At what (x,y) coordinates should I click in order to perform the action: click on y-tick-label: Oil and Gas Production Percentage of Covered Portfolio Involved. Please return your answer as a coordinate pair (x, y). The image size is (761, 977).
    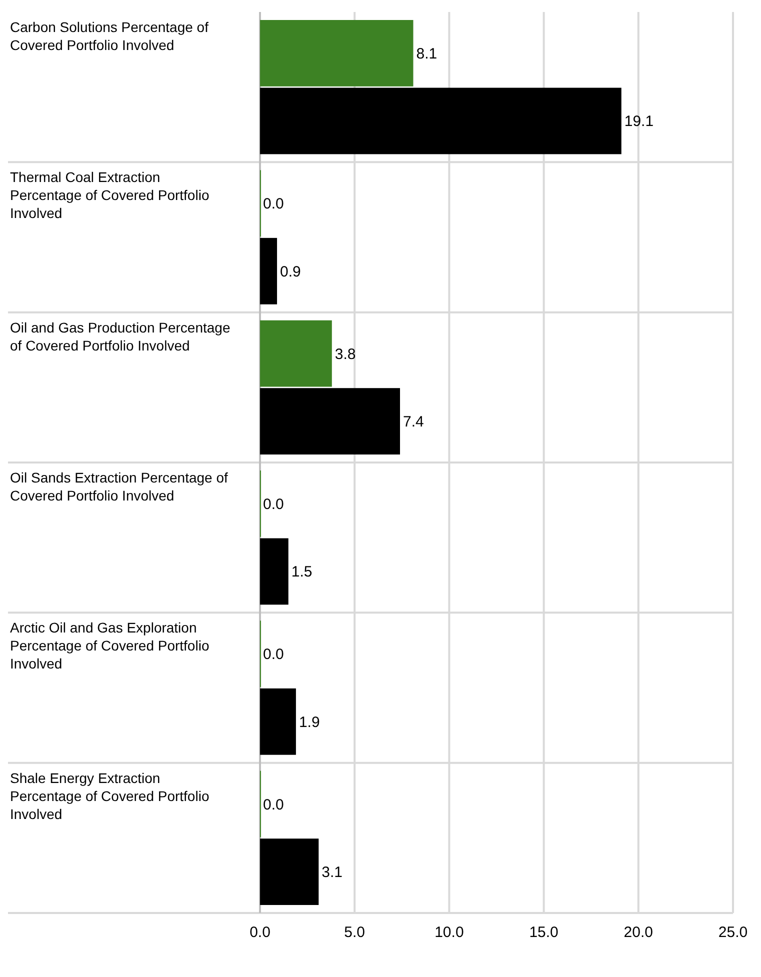
    Looking at the image, I should click on (120, 336).